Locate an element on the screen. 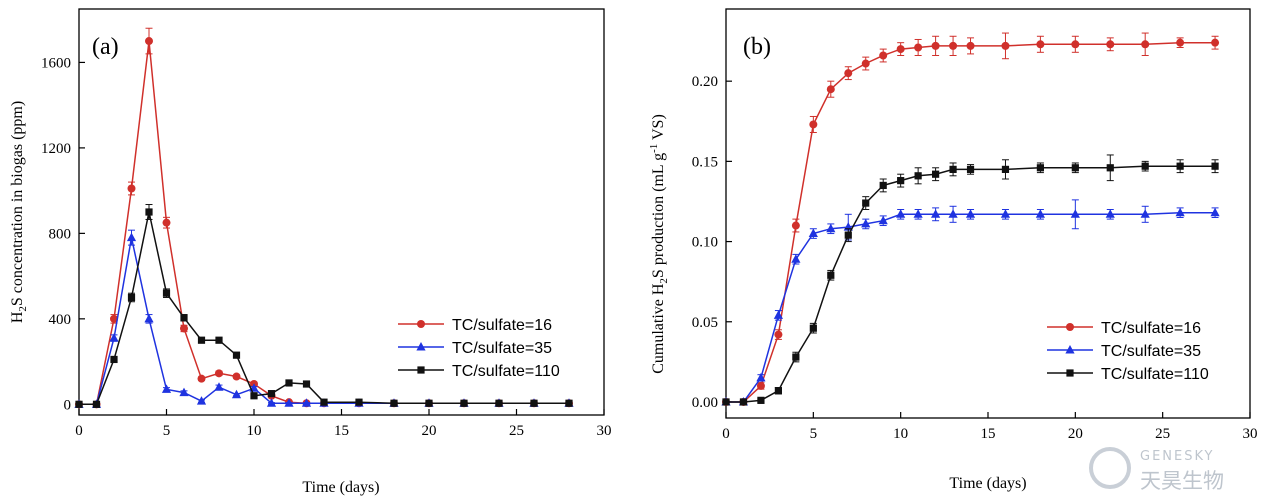 The width and height of the screenshot is (1269, 499). panel-a-legend-label: TC/sulfate=35 is located at coordinates (502, 348).